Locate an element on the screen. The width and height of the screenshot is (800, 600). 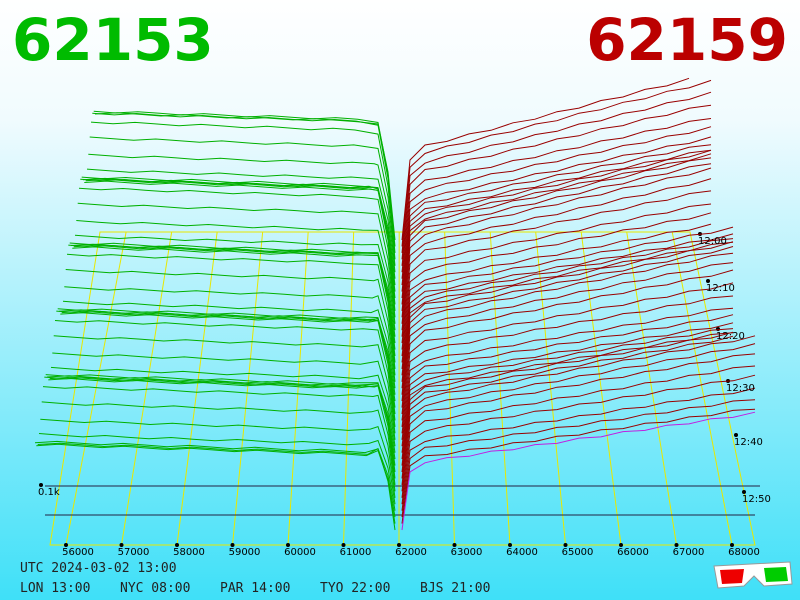
ask-price: 62159 is located at coordinates (687, 40).